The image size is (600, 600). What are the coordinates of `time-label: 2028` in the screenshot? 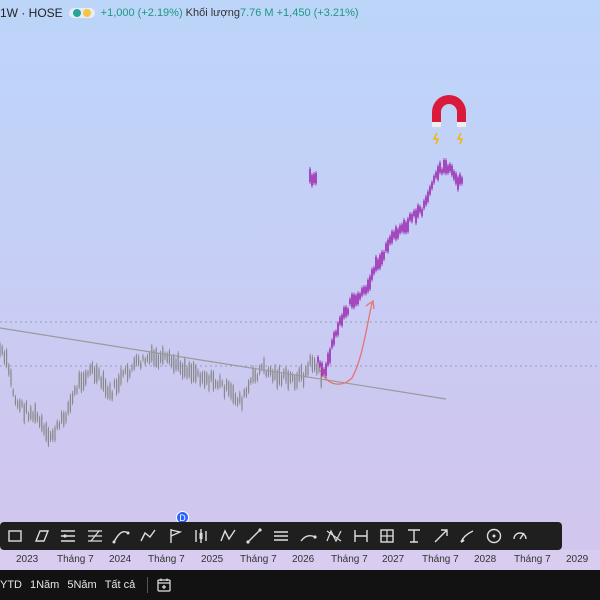 It's located at (485, 559).